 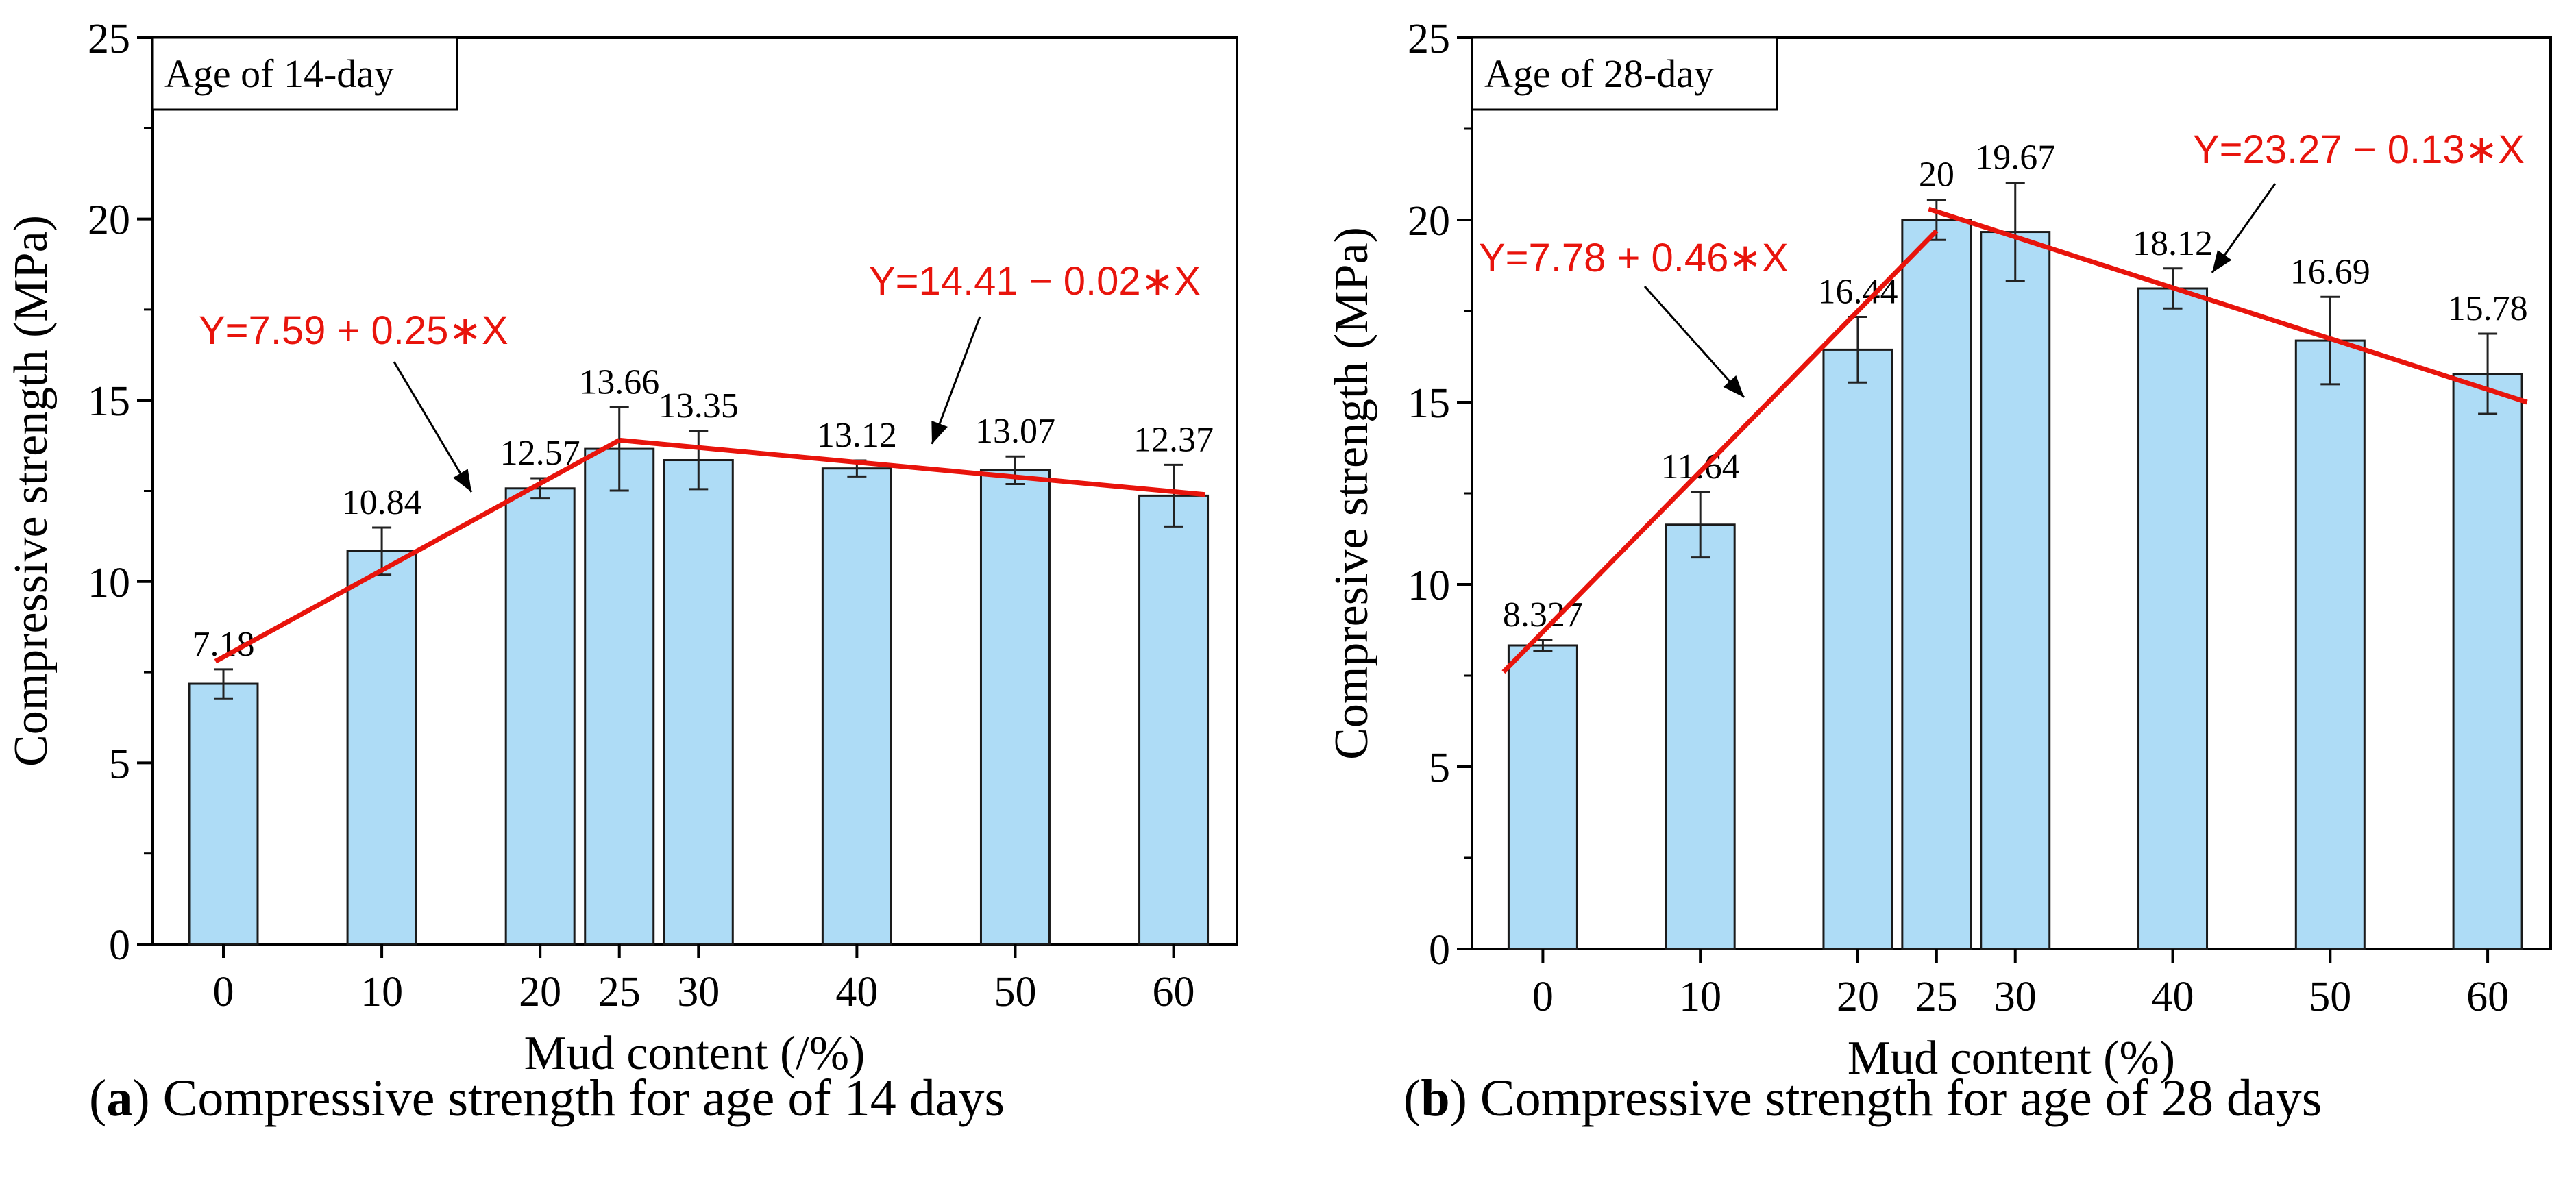 What do you see at coordinates (577, 1099) in the screenshot?
I see `caption-text-a: Compressive strength for age of 14 days` at bounding box center [577, 1099].